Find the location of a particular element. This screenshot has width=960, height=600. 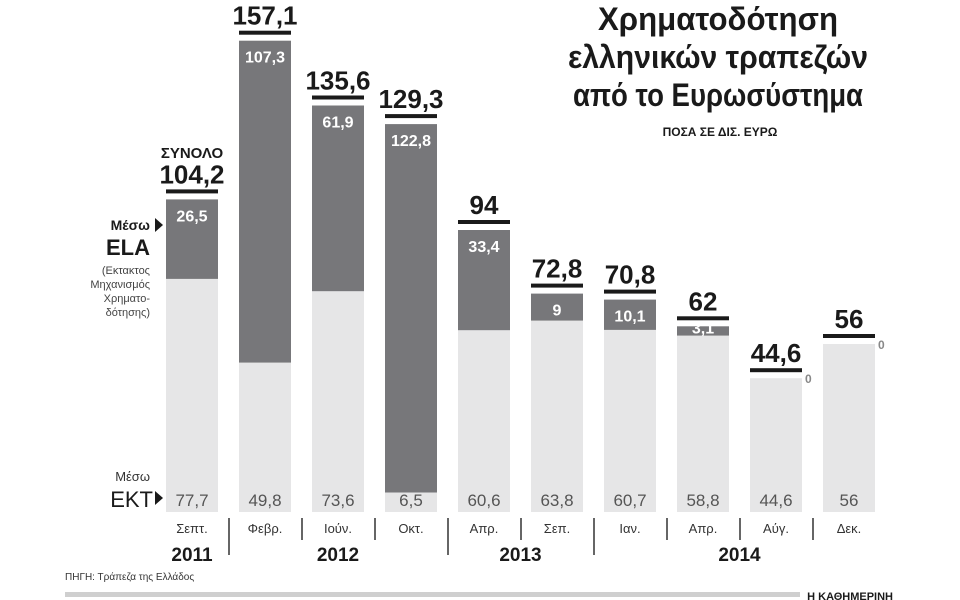

ela-value-label: 9 is located at coordinates (557, 311).